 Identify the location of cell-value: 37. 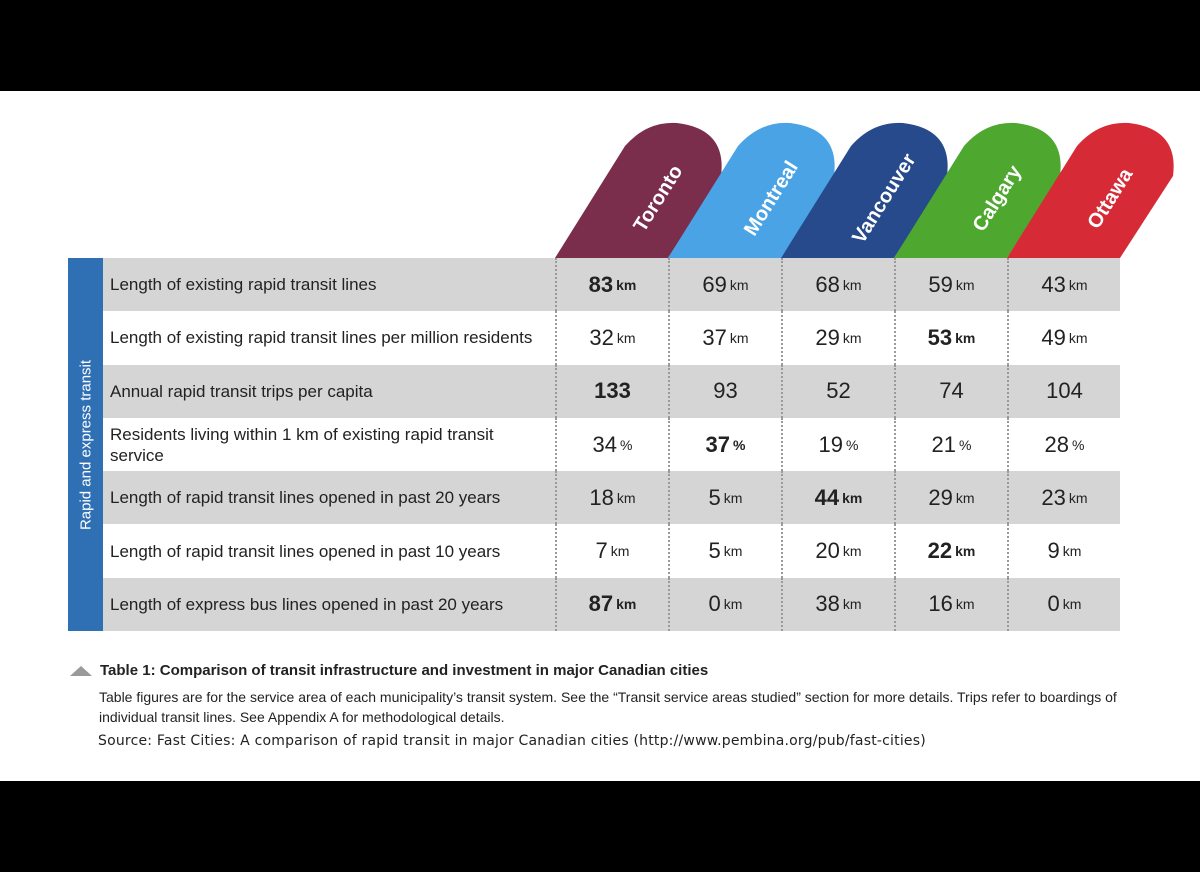
(714, 337).